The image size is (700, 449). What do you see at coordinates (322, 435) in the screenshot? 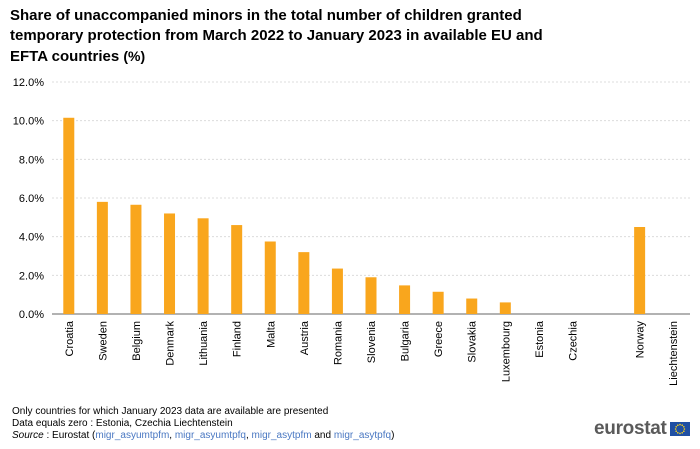
I see `source-and: and` at bounding box center [322, 435].